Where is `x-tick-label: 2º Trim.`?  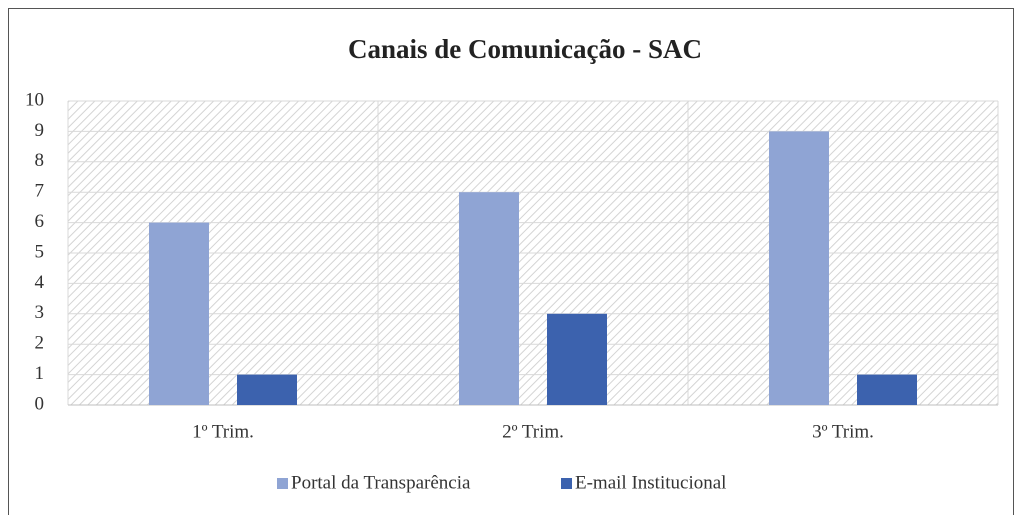
x-tick-label: 2º Trim. is located at coordinates (533, 431).